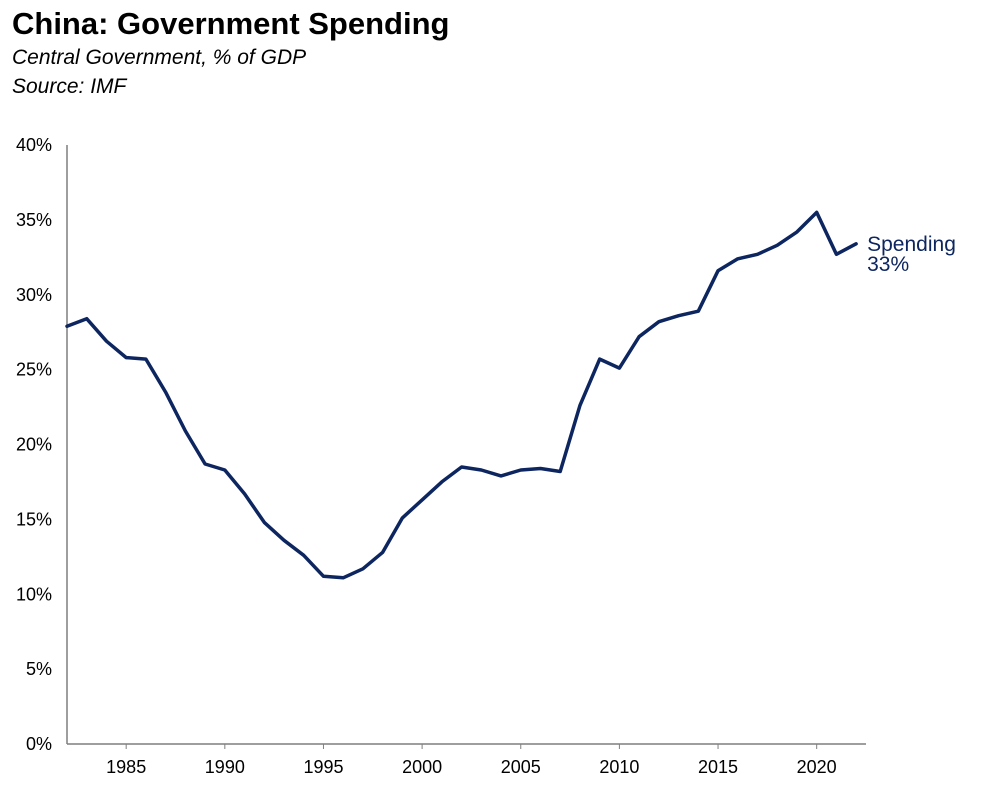  I want to click on y-axis: 0% 5% 10% 15% 20% 25% 30% 35% 40%, so click(42, 444).